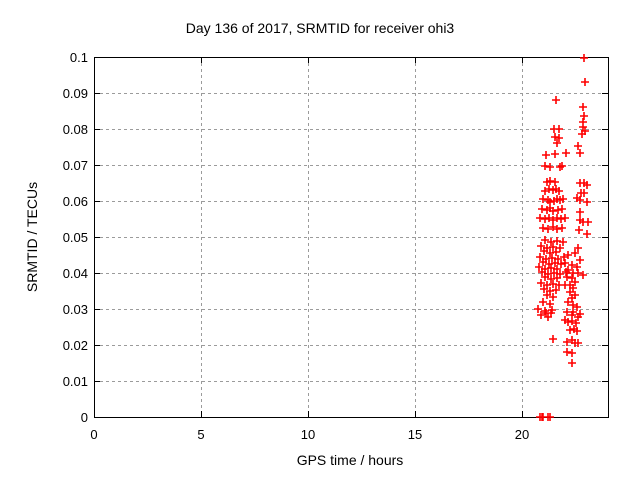  What do you see at coordinates (75, 237) in the screenshot?
I see `y-tick-label: 0.05` at bounding box center [75, 237].